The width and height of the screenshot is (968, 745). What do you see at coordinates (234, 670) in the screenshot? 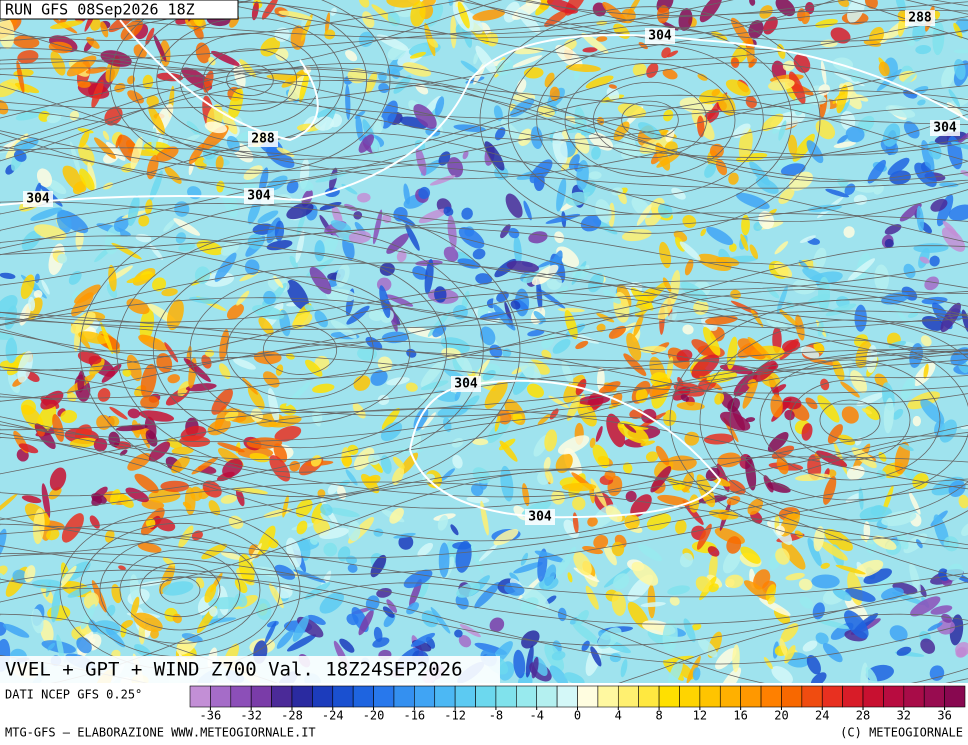
I see `product-title: VVEL + GPT + WIND Z700 Val. 18Z24SEP2026` at bounding box center [234, 670].